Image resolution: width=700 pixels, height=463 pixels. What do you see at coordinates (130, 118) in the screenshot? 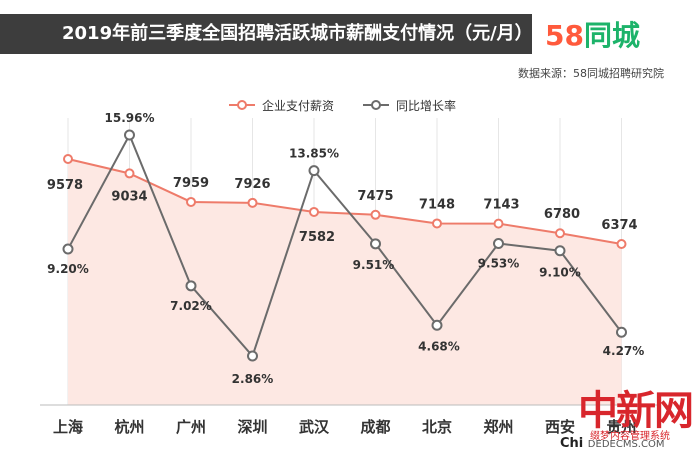
I see `growth-data-label: 15.96%` at bounding box center [130, 118].